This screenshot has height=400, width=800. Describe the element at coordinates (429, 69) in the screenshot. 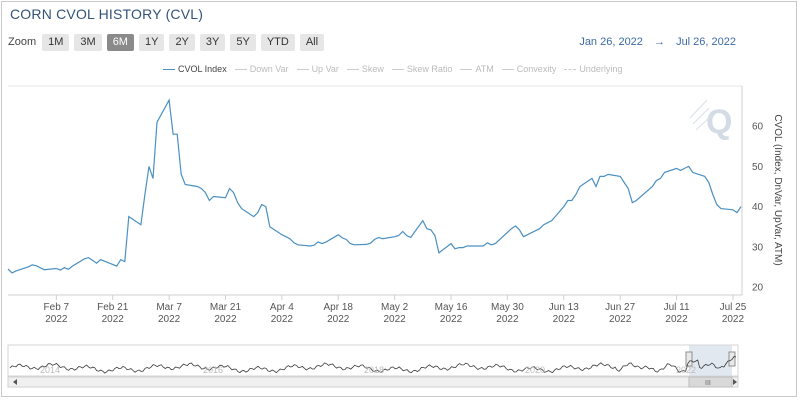

I see `legend-label: Skew Ratio` at that location.